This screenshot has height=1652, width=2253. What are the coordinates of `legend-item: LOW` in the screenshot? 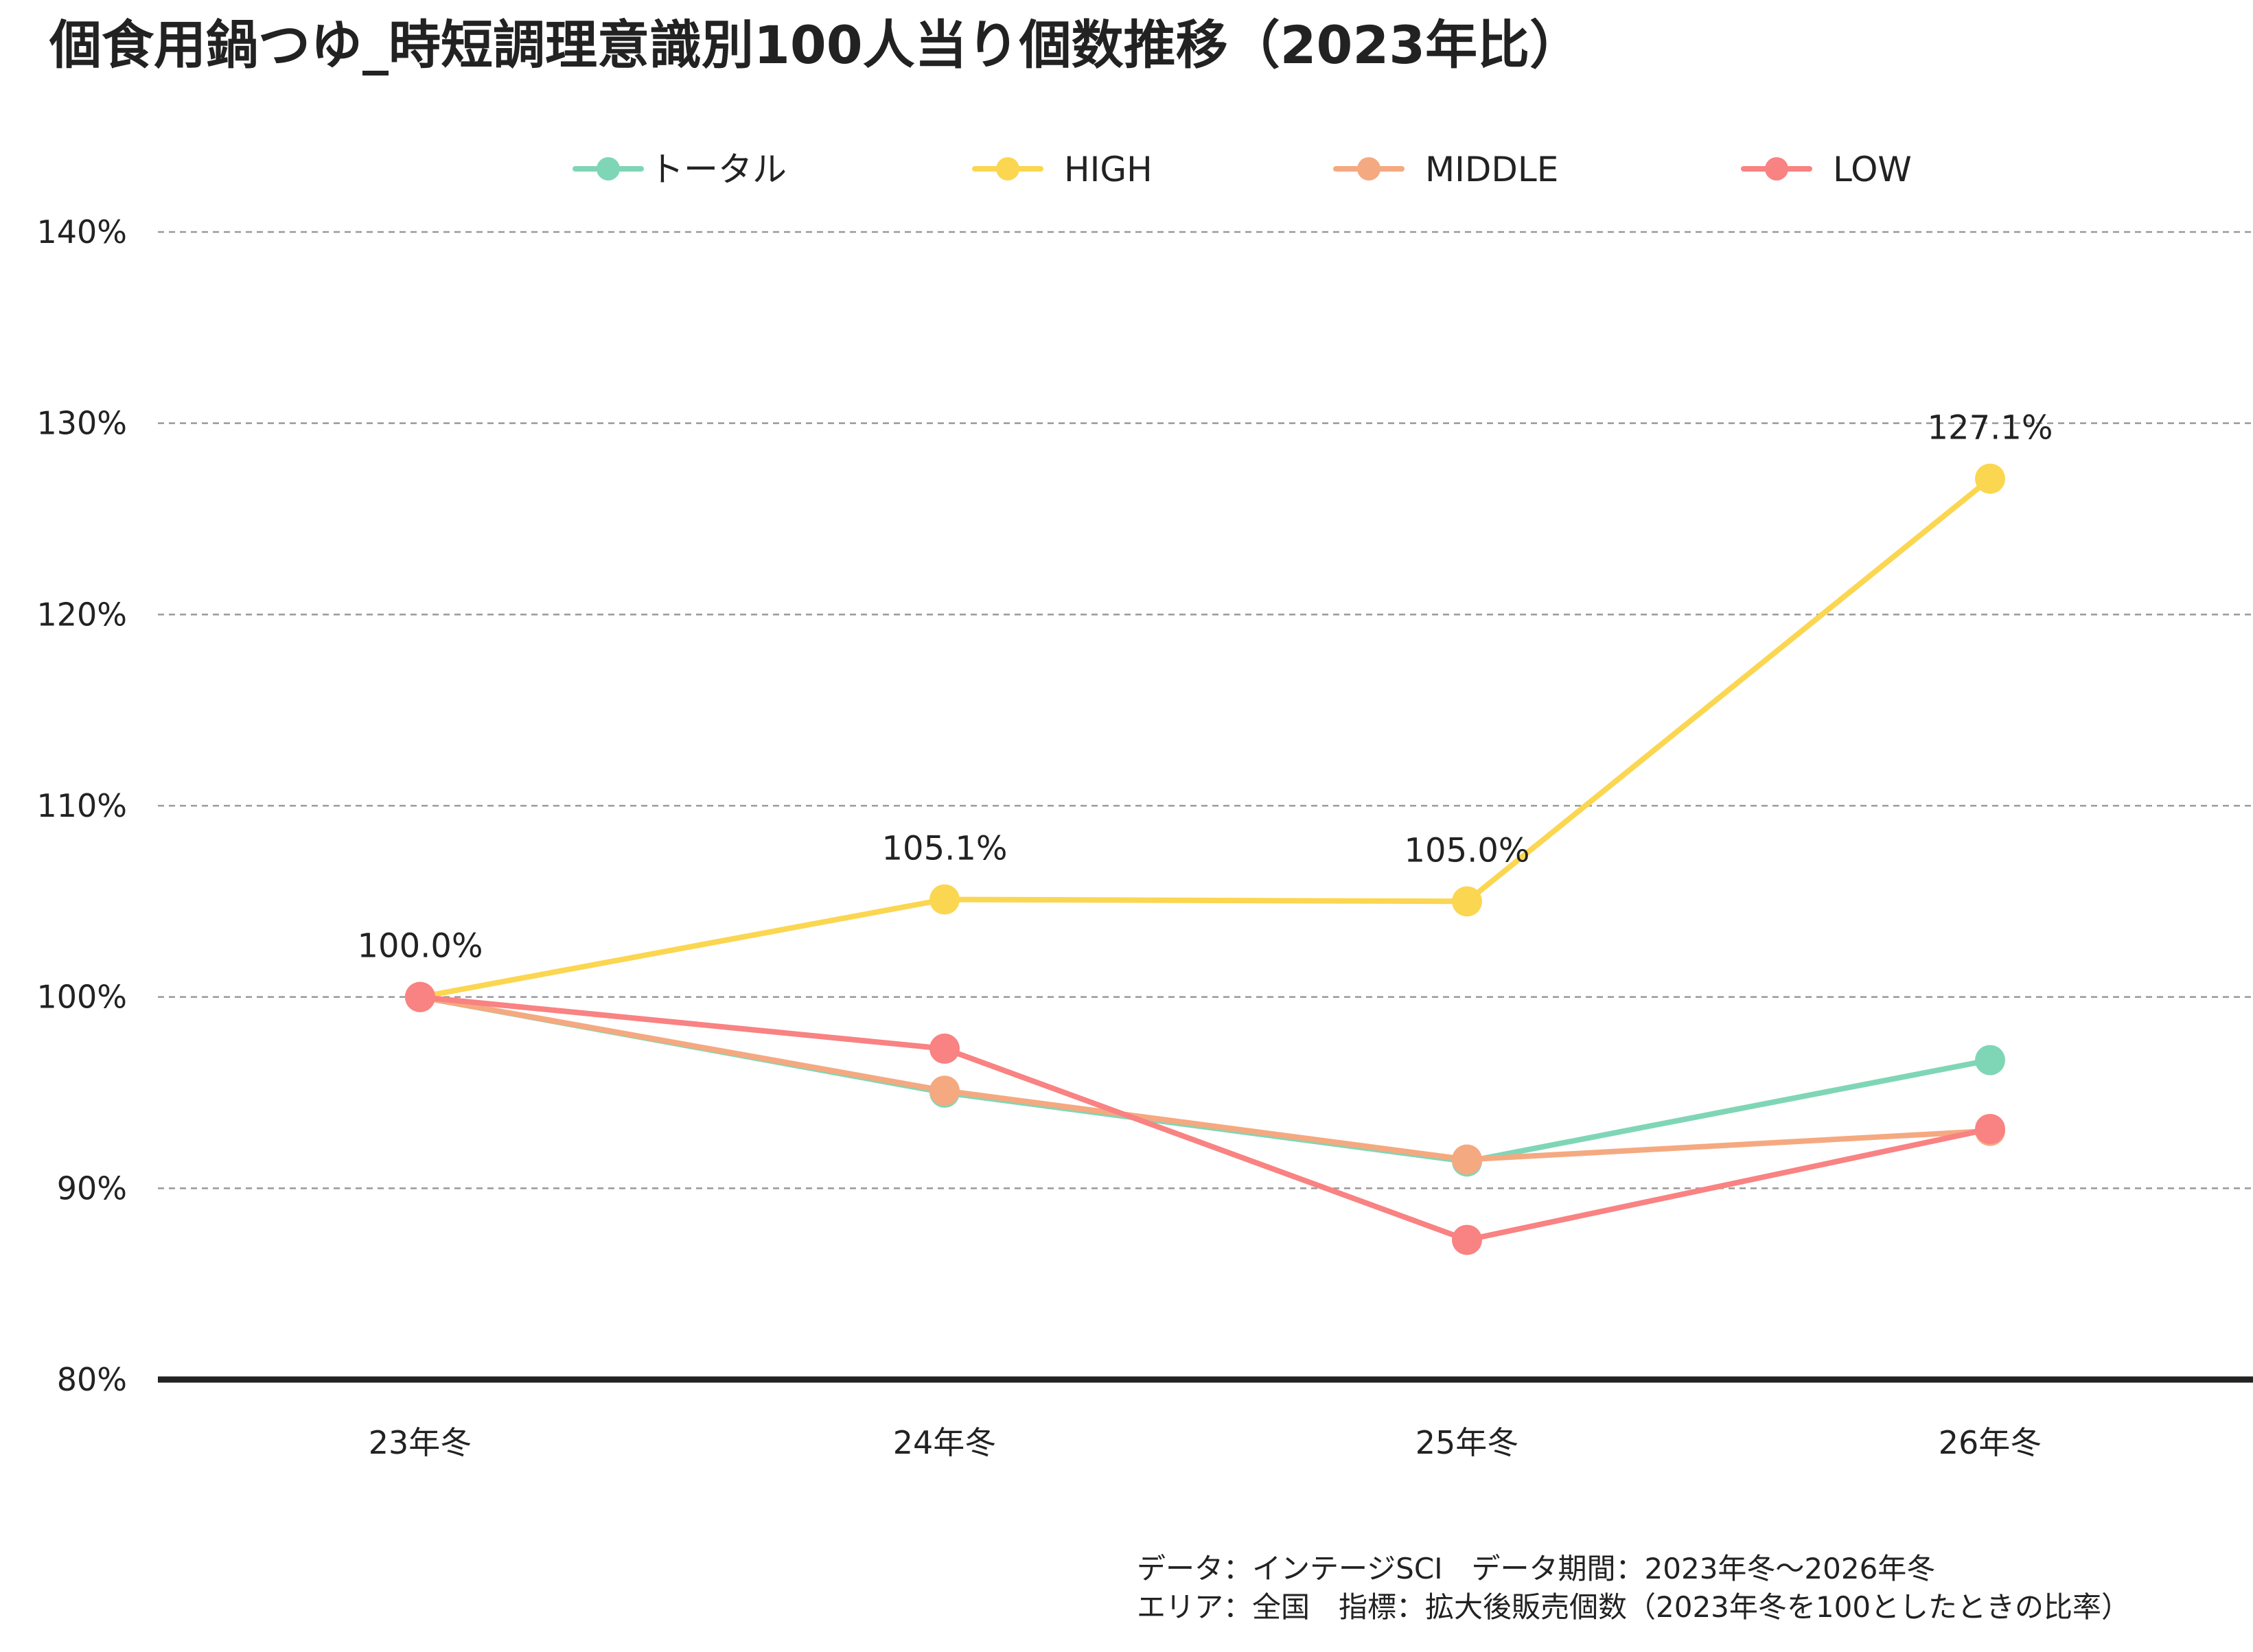 It's located at (1827, 169).